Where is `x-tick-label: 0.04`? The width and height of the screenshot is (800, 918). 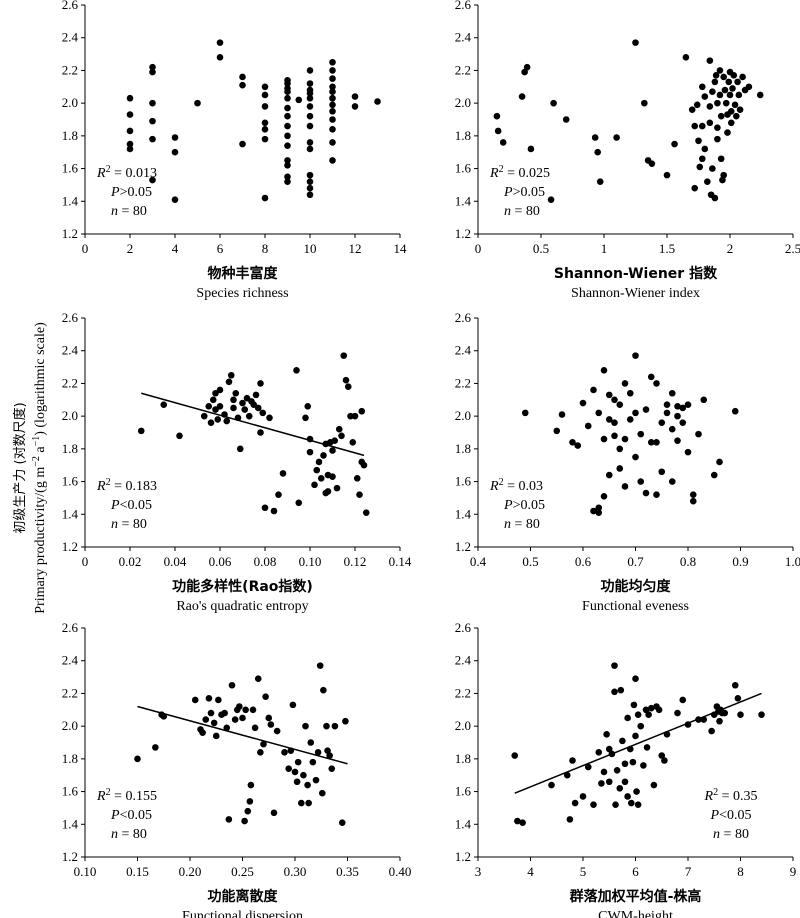 x-tick-label: 0.04 is located at coordinates (175, 561).